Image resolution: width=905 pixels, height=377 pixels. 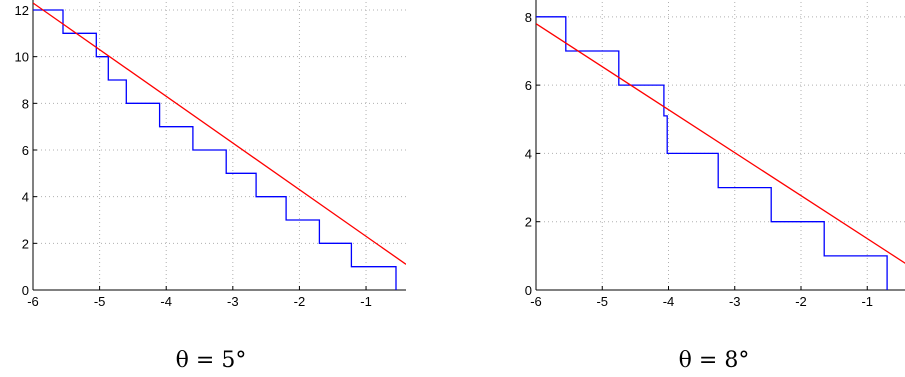 What do you see at coordinates (22, 57) in the screenshot?
I see `y-tick-label: 10` at bounding box center [22, 57].